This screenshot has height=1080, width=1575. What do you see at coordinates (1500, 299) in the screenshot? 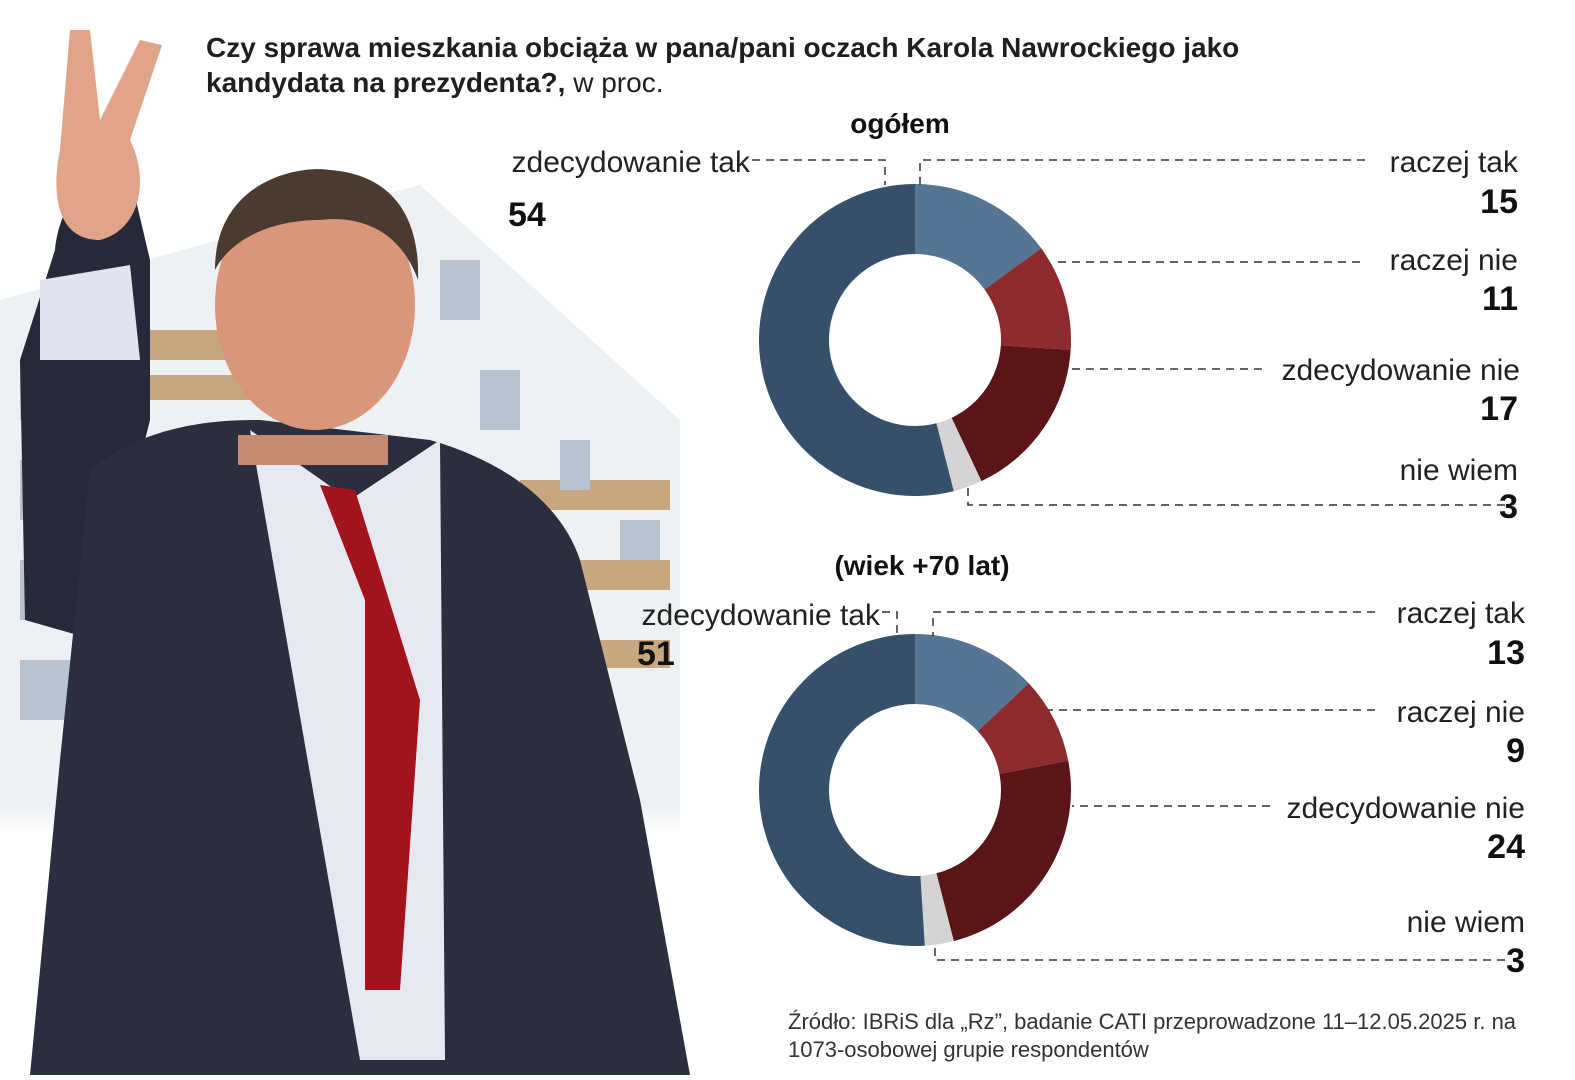
I see `value-label: 11` at bounding box center [1500, 299].